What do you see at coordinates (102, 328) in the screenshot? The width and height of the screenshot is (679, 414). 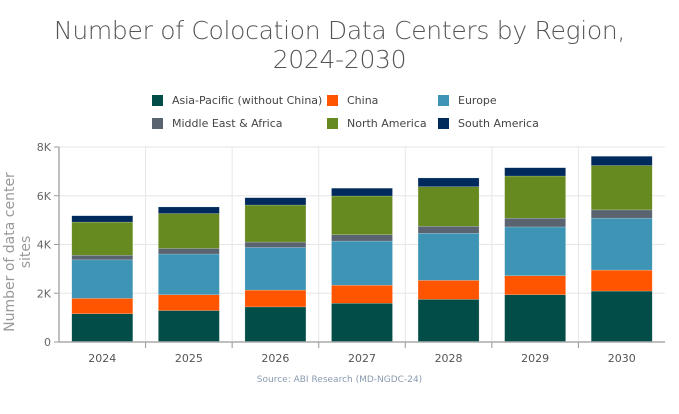 I see `bar-segment-2024-asia-pacific-without-china-` at bounding box center [102, 328].